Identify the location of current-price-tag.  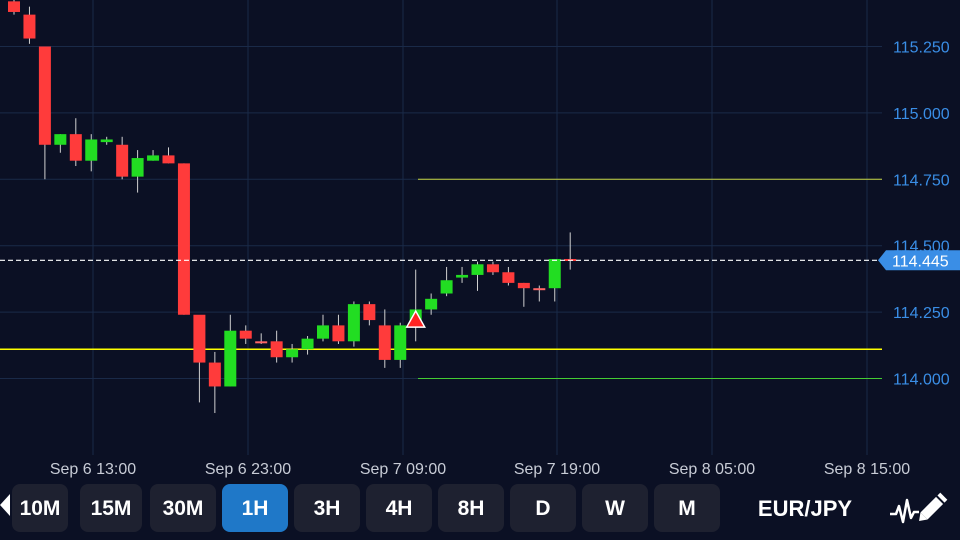
(919, 260).